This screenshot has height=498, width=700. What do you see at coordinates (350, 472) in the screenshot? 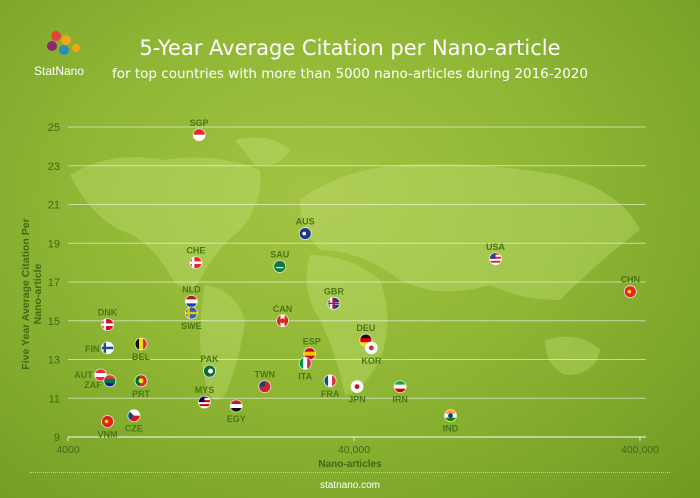
I see `footer-divider` at bounding box center [350, 472].